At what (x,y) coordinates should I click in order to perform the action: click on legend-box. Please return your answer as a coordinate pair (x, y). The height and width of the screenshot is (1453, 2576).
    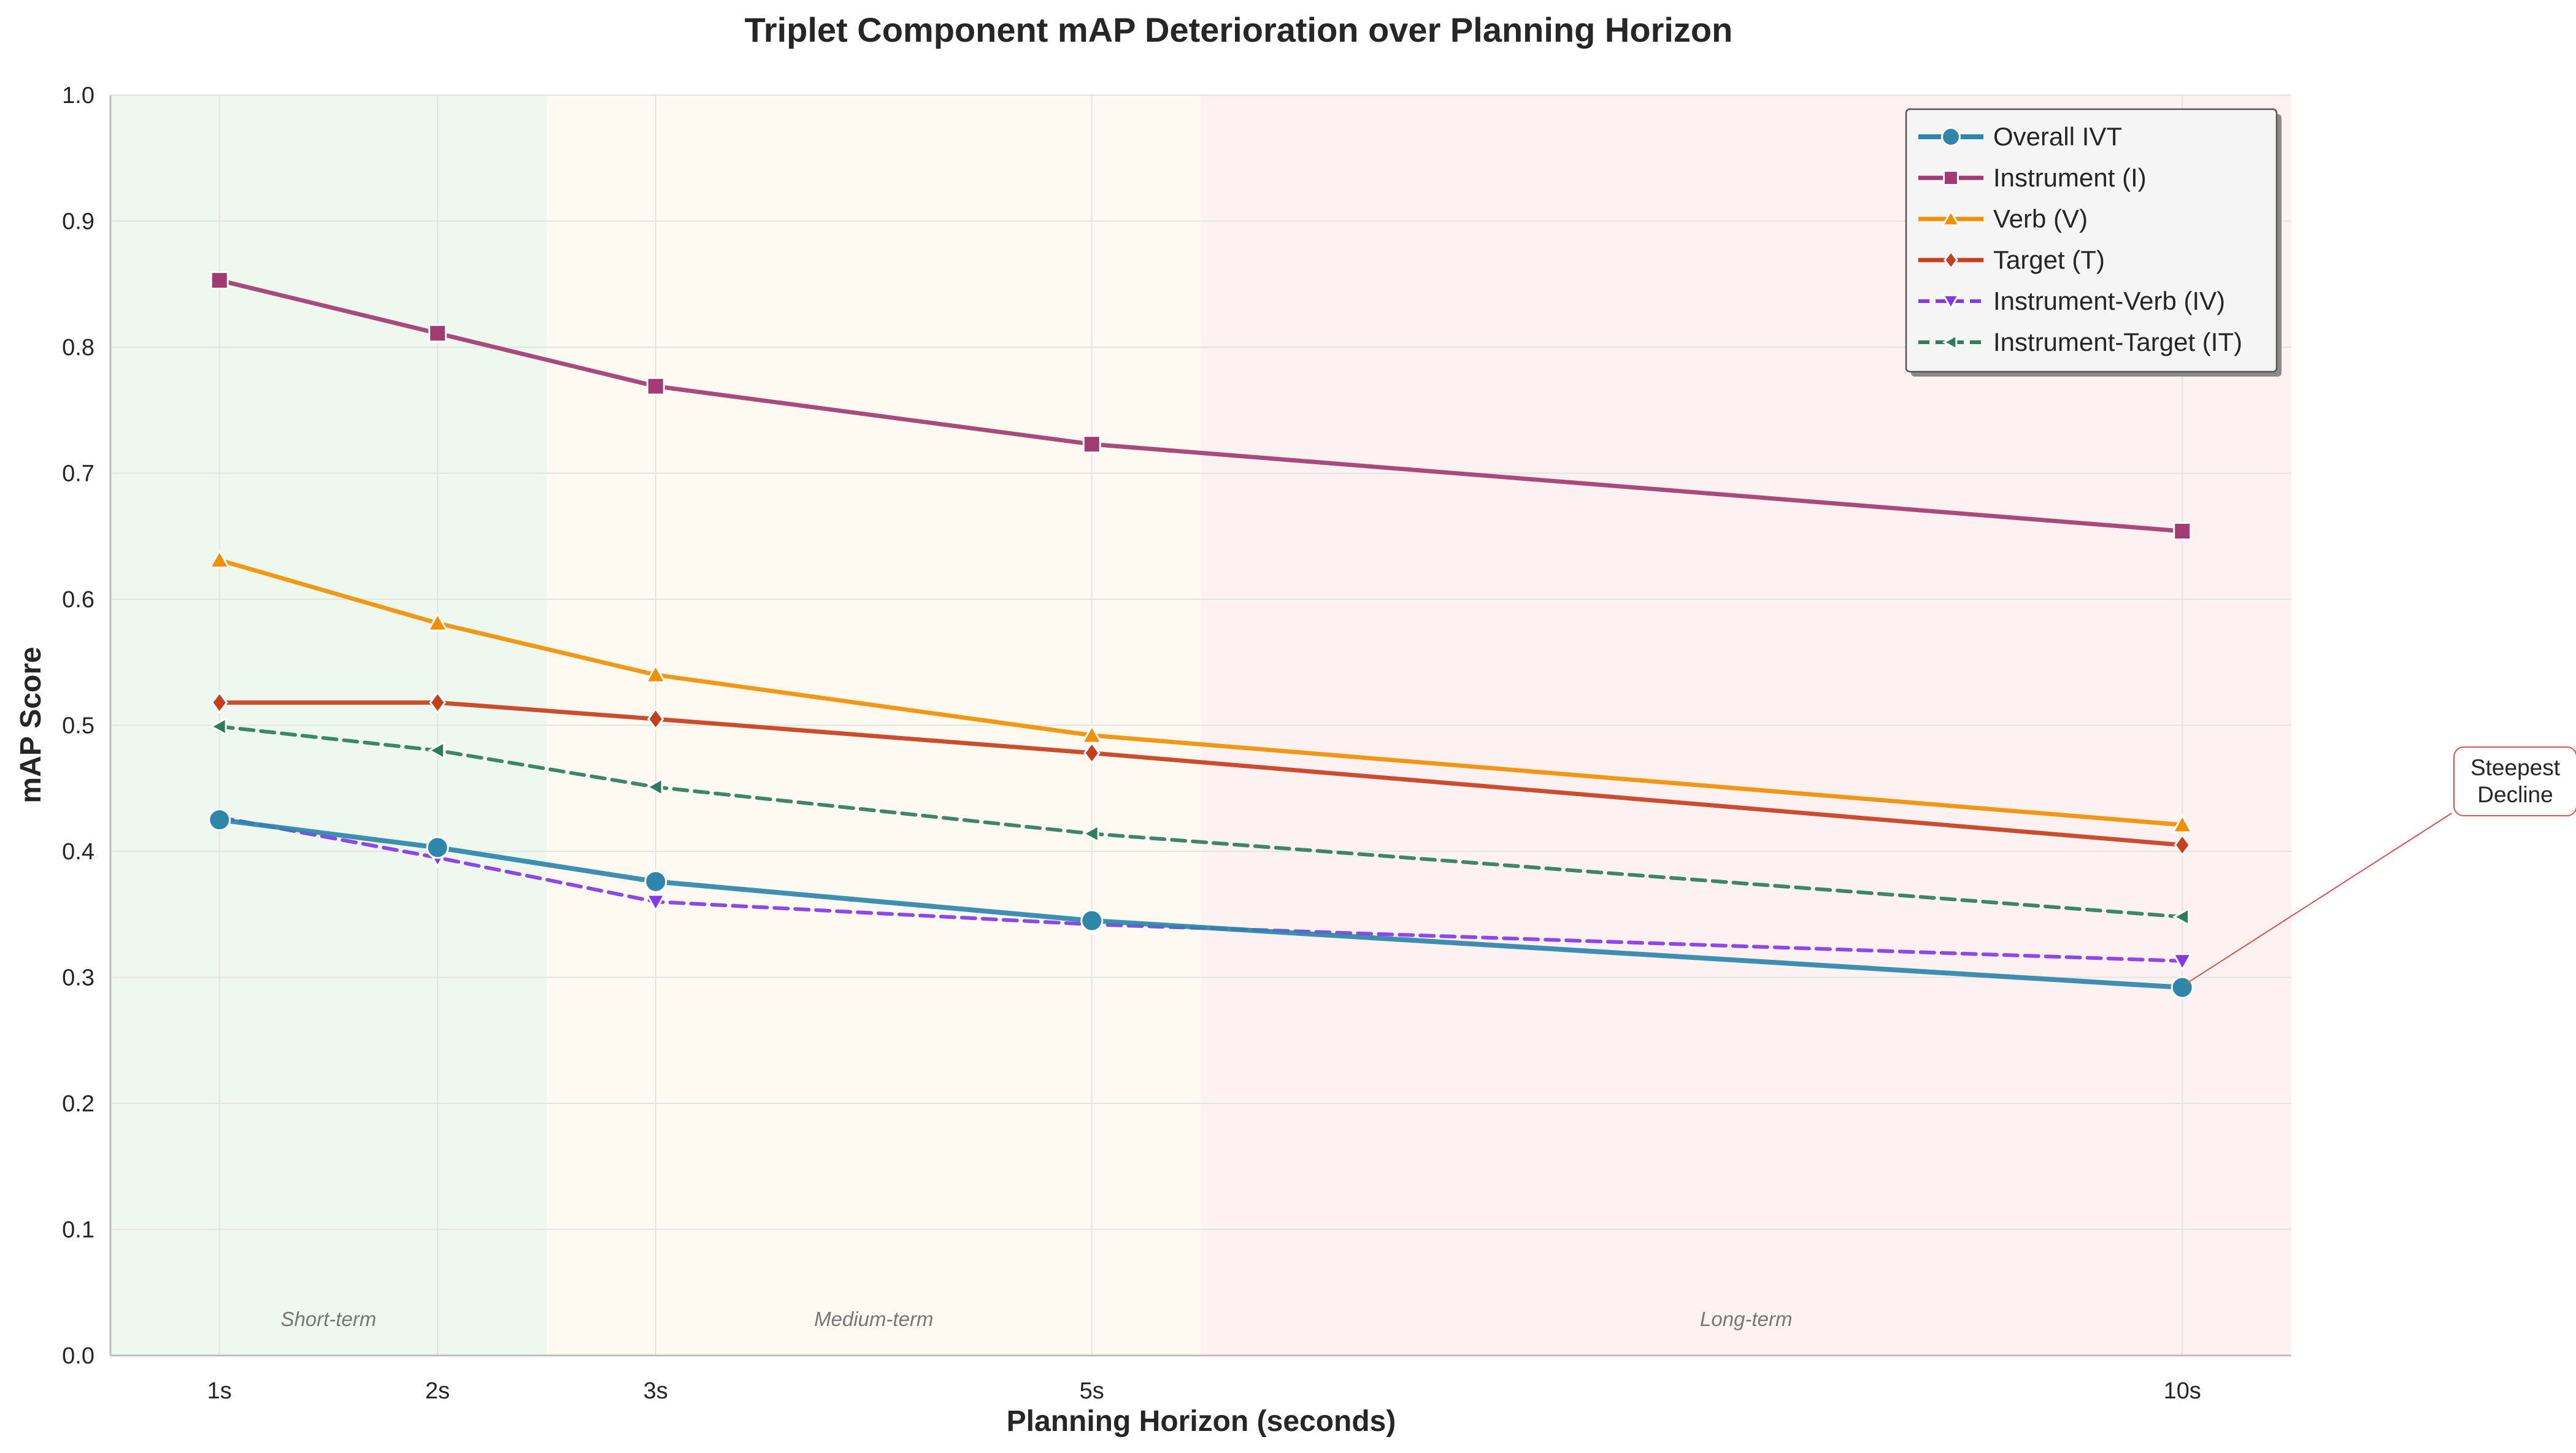
    Looking at the image, I should click on (2091, 241).